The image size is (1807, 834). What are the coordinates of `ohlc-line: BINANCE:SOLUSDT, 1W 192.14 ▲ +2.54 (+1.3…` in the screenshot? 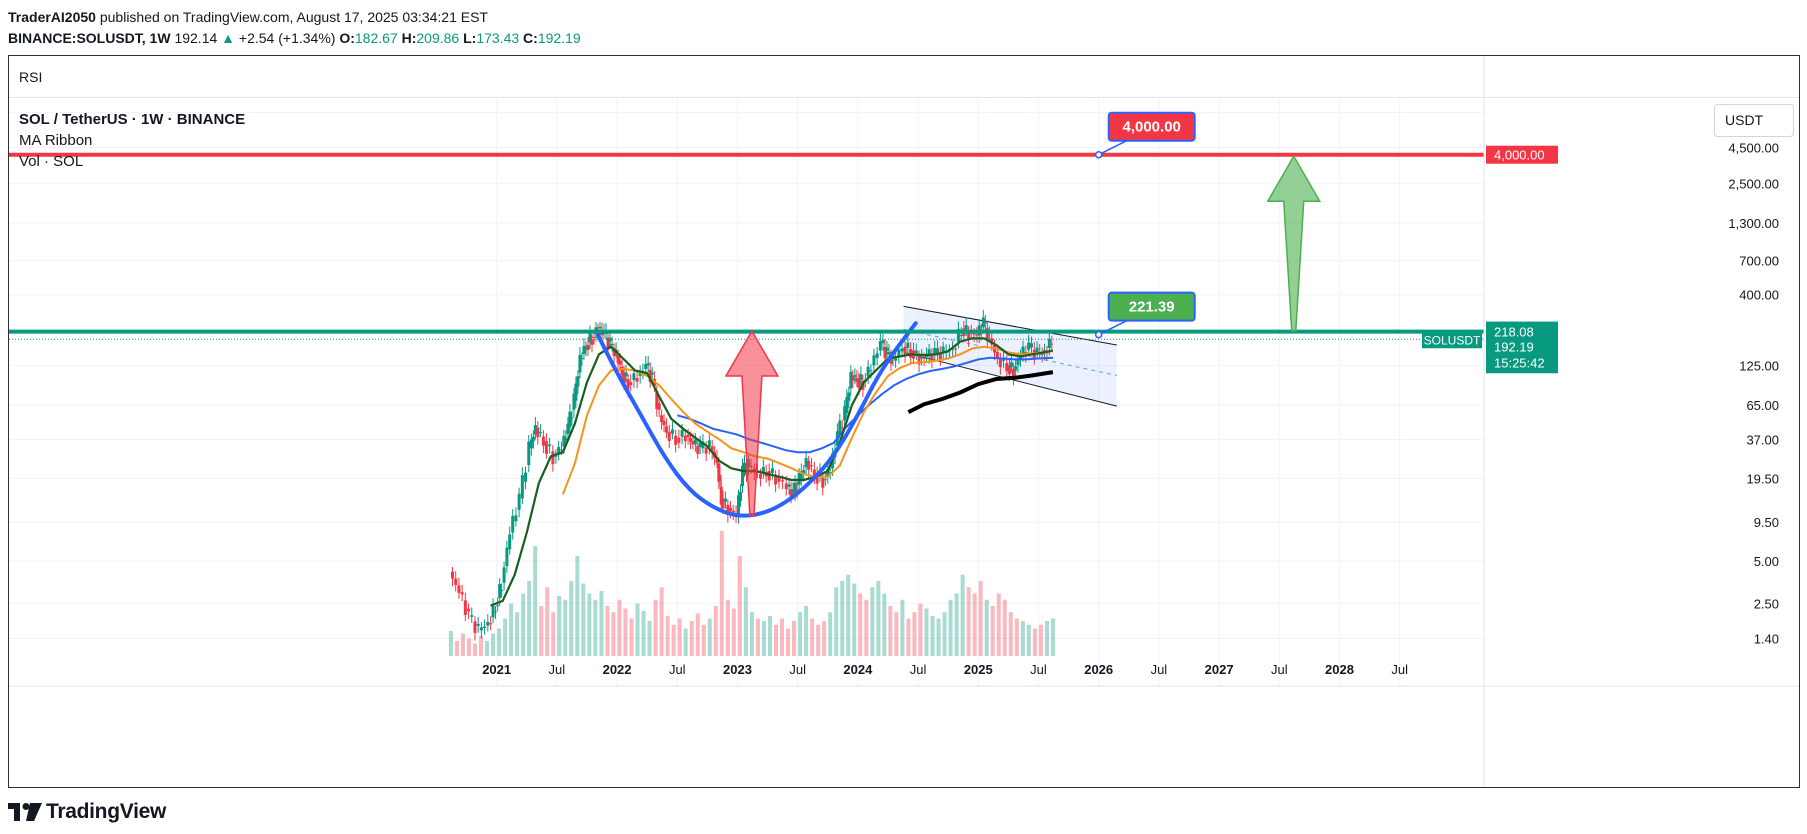 It's located at (898, 38).